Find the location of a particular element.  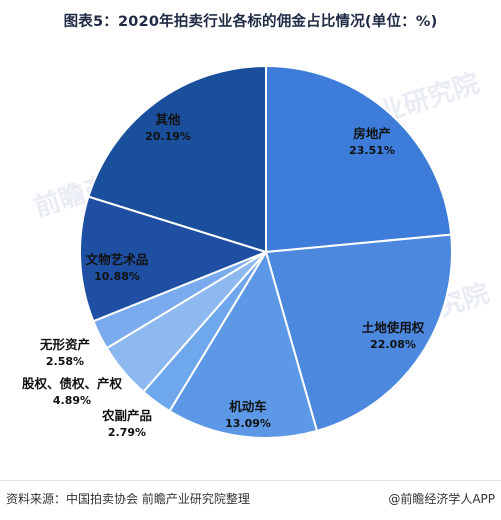

slice-value-label: 20.19% is located at coordinates (168, 136).